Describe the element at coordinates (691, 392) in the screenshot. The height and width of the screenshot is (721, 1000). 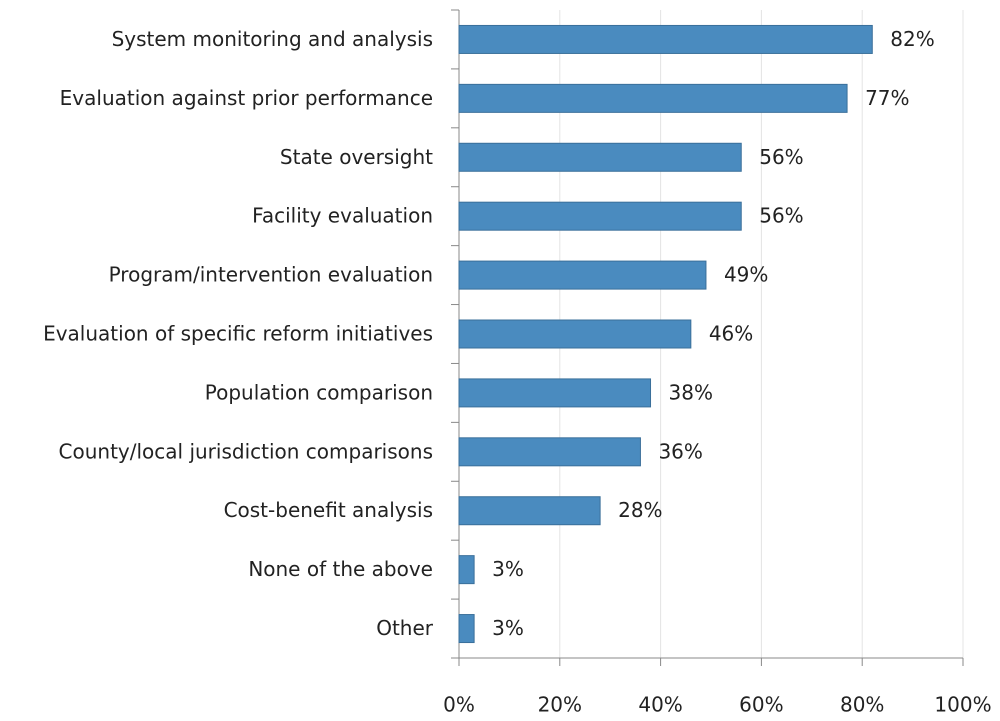
I see `value-label: 38%` at that location.